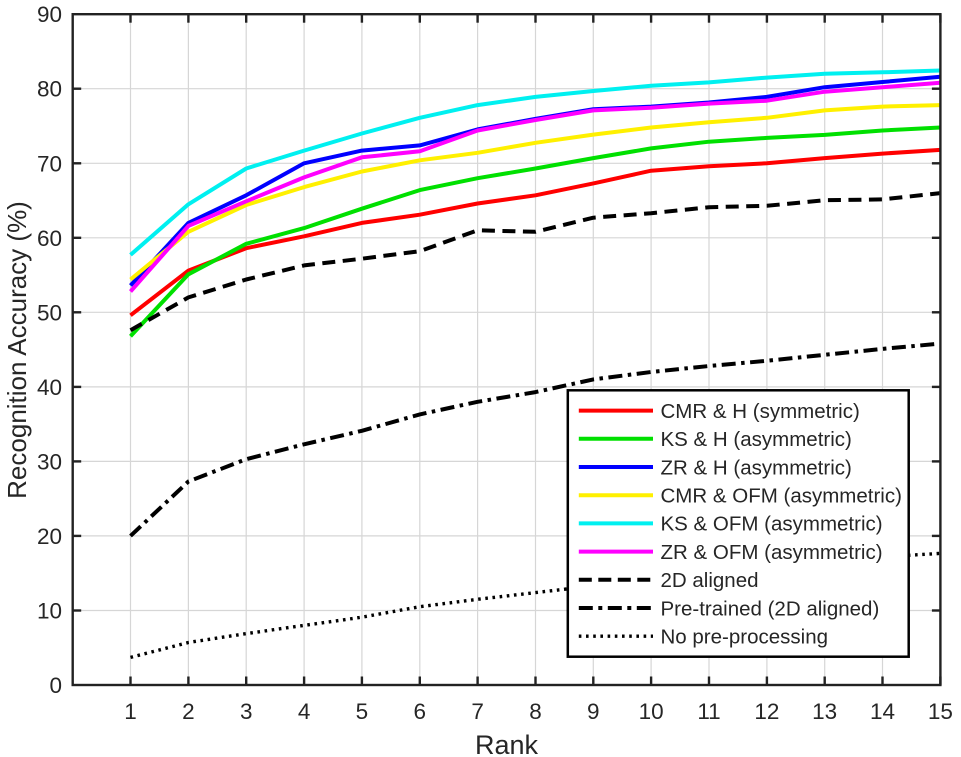 The image size is (961, 757). What do you see at coordinates (246, 711) in the screenshot?
I see `svg-text: 3` at bounding box center [246, 711].